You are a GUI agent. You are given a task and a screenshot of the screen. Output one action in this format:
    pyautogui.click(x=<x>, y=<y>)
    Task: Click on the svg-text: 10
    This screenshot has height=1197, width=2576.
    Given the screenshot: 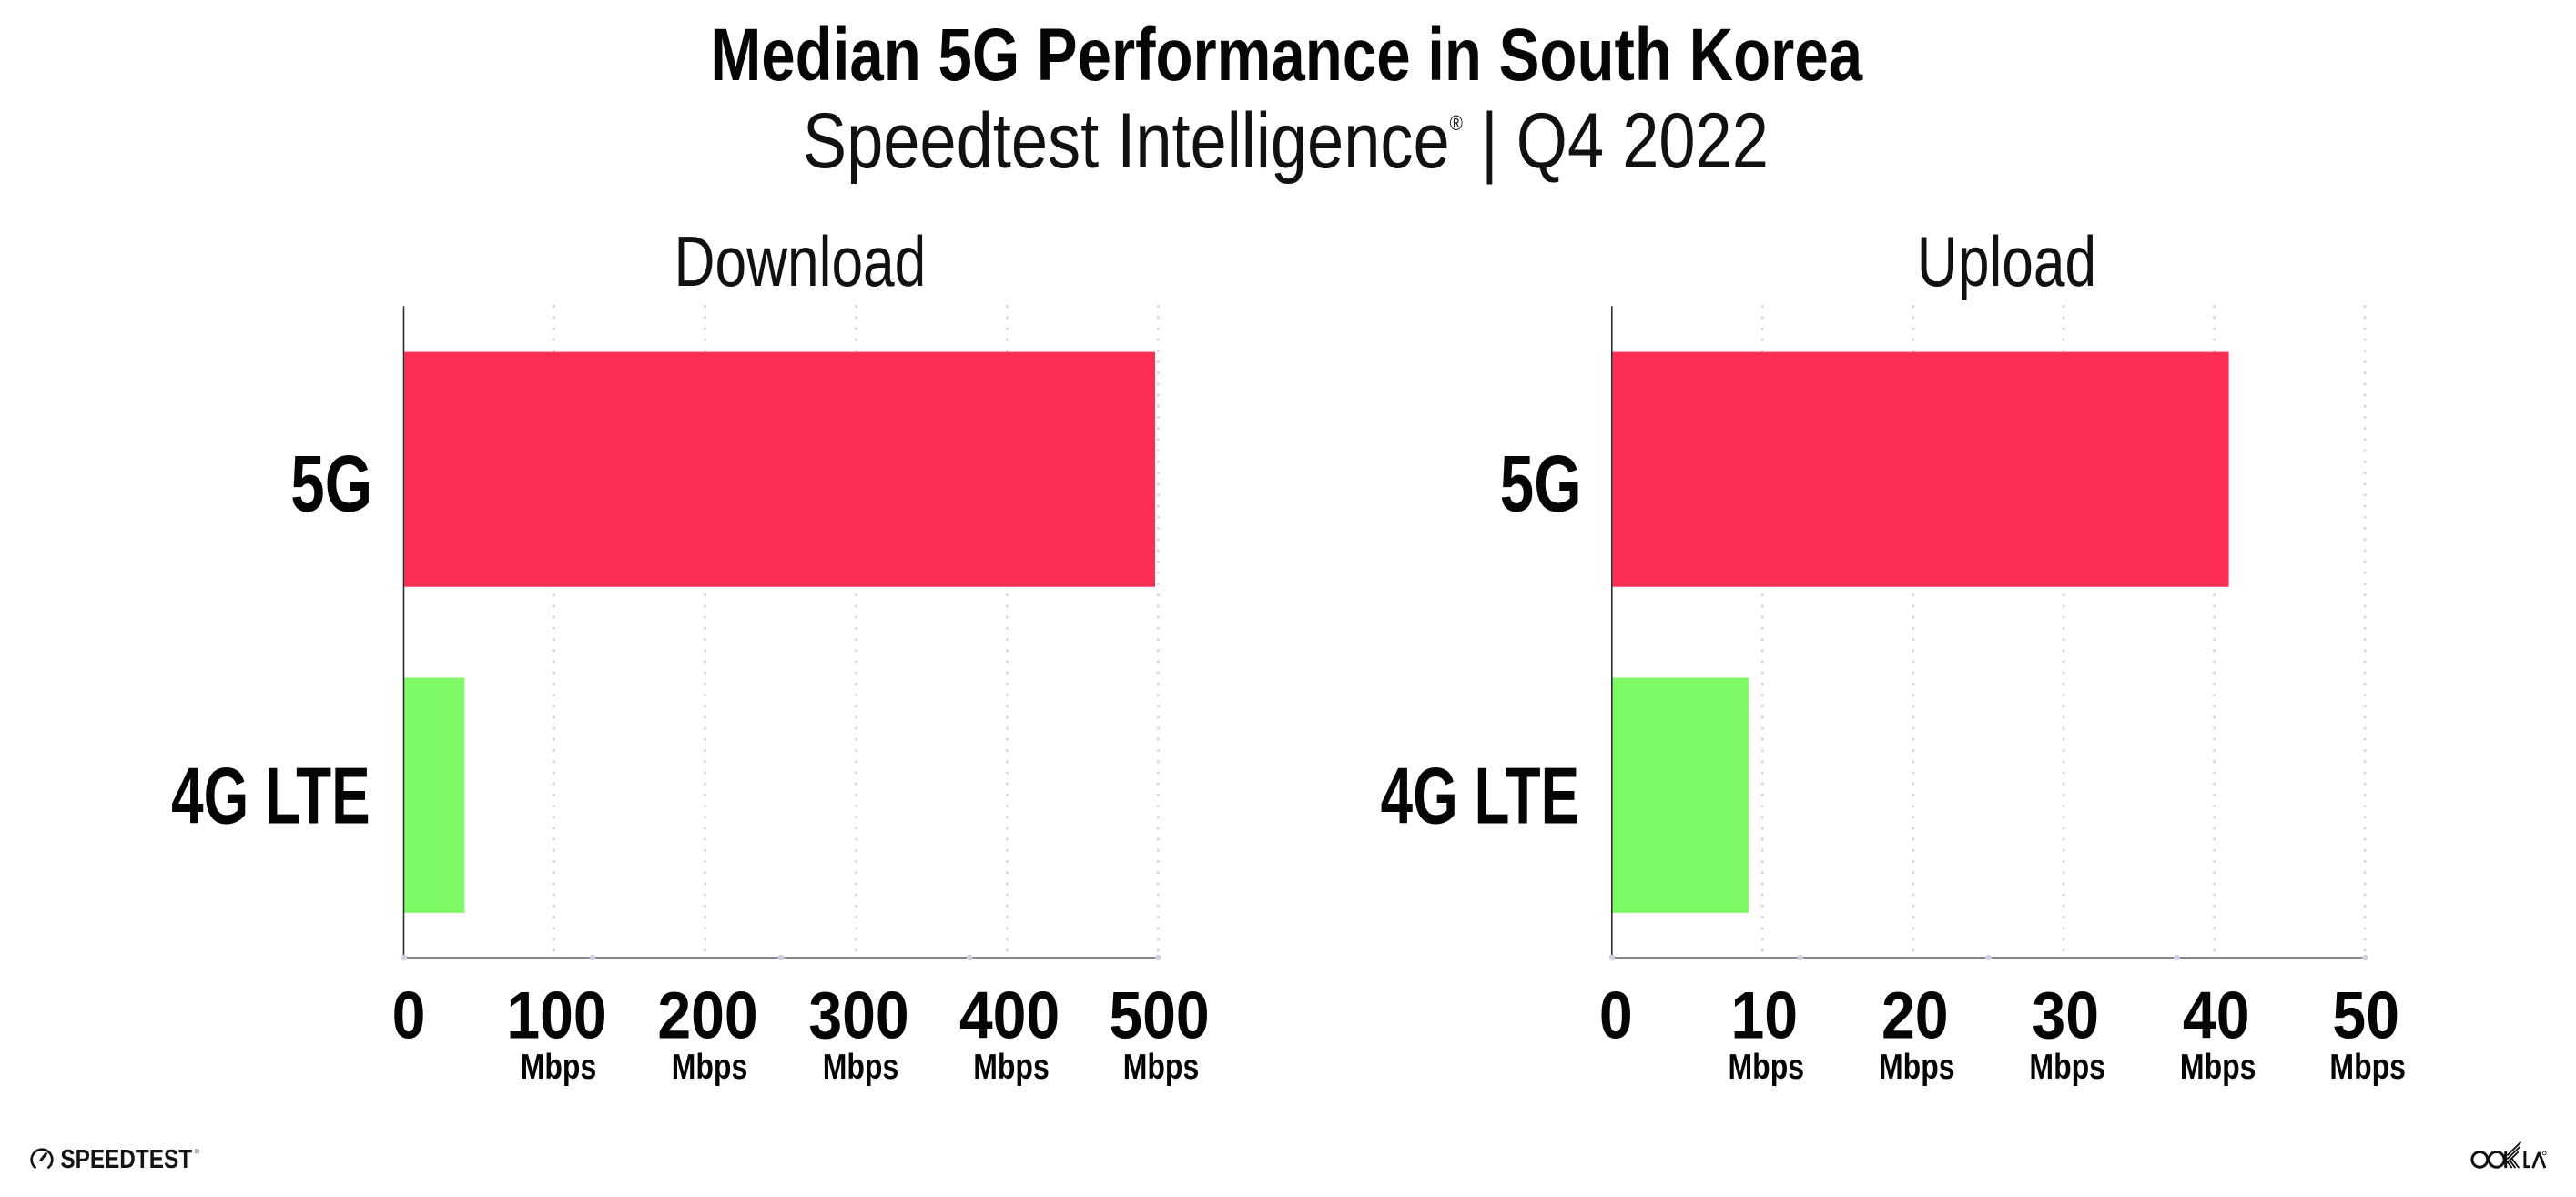 What is the action you would take?
    pyautogui.click(x=1765, y=1015)
    